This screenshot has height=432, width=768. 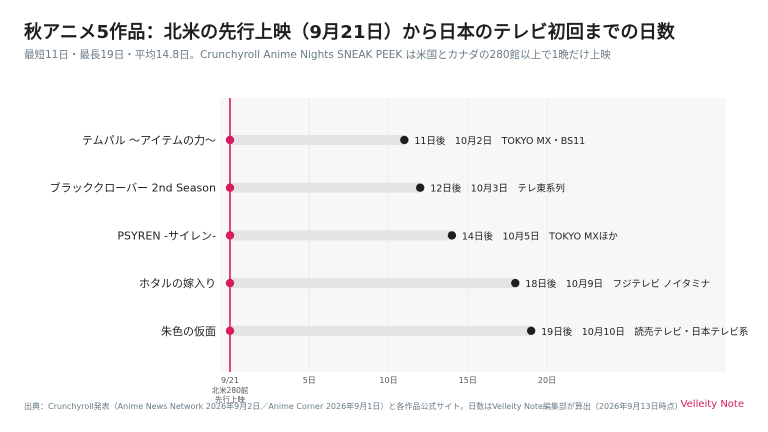 What do you see at coordinates (547, 380) in the screenshot?
I see `x-tick-label: 20日` at bounding box center [547, 380].